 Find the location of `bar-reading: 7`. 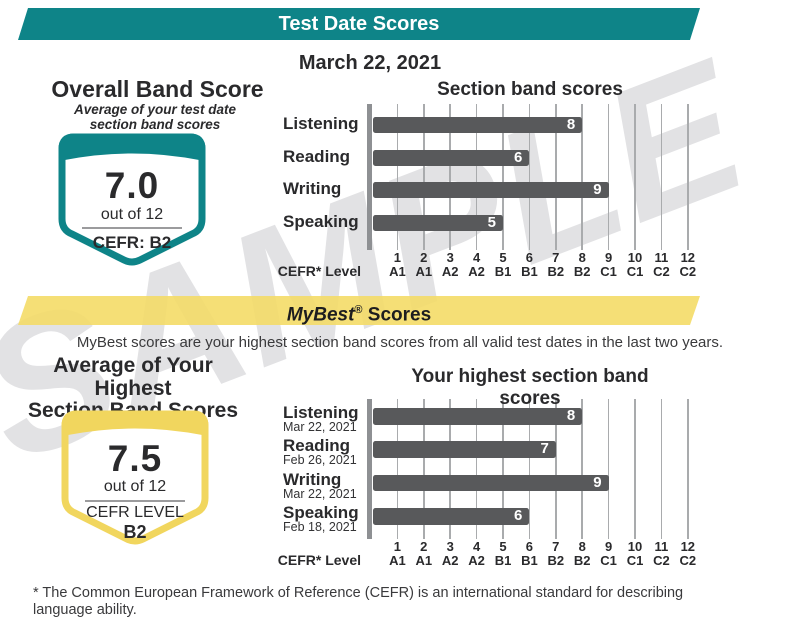

bar-reading: 7 is located at coordinates (464, 449).